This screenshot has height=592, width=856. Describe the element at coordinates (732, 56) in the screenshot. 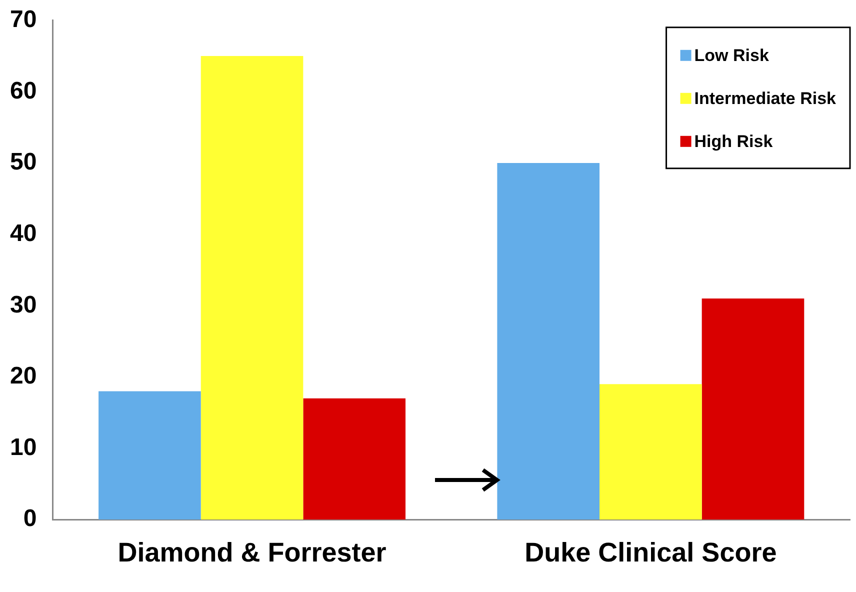

I see `legend-label: Low Risk` at that location.